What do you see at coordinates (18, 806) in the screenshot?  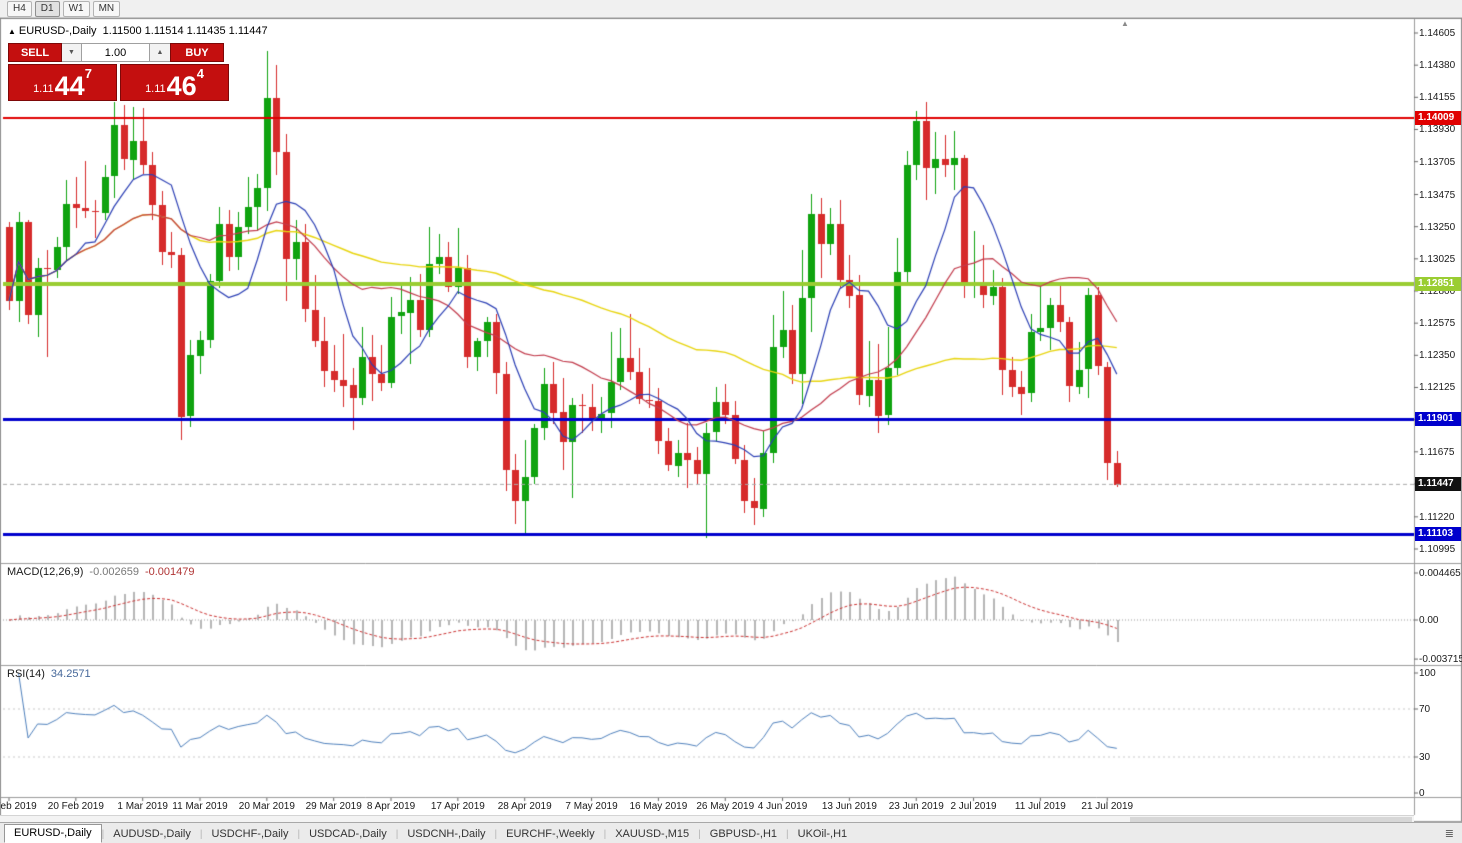 I see `date-axis-label: 11 Feb 2019` at bounding box center [18, 806].